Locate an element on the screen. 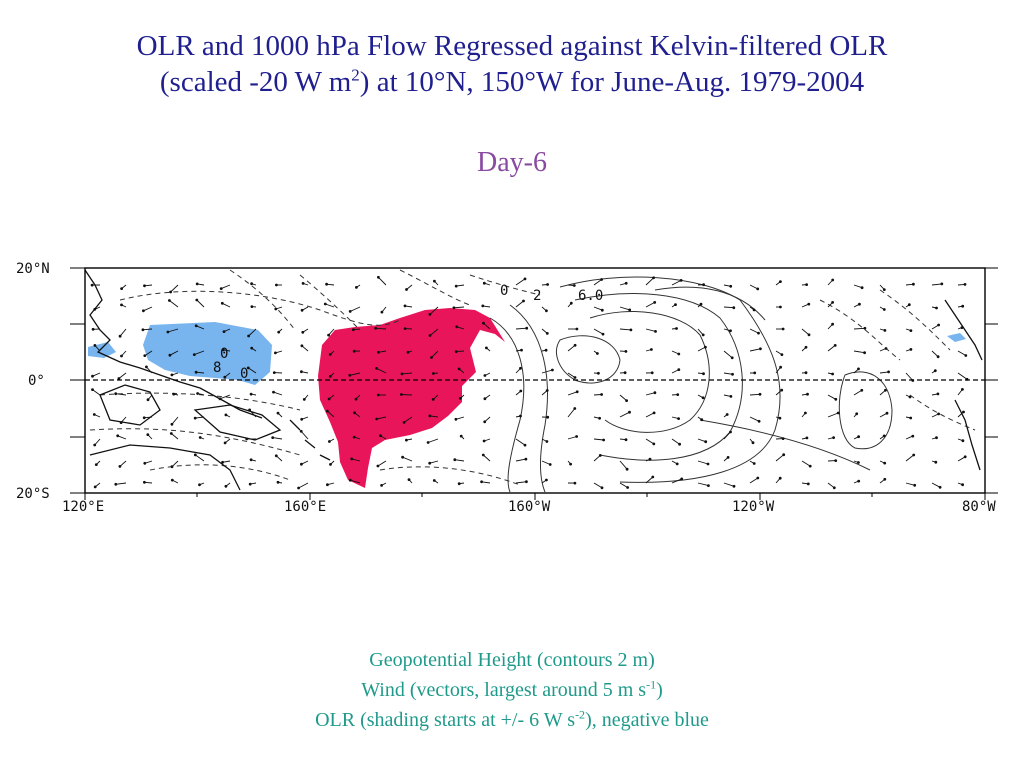 This screenshot has height=768, width=1024. contour-dashed is located at coordinates (505, 285).